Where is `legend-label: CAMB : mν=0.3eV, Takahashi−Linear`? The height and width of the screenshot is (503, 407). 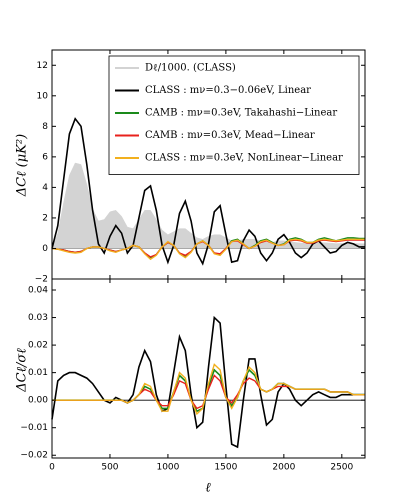
legend-label: CAMB : mν=0.3eV, Takahashi−Linear is located at coordinates (241, 113).